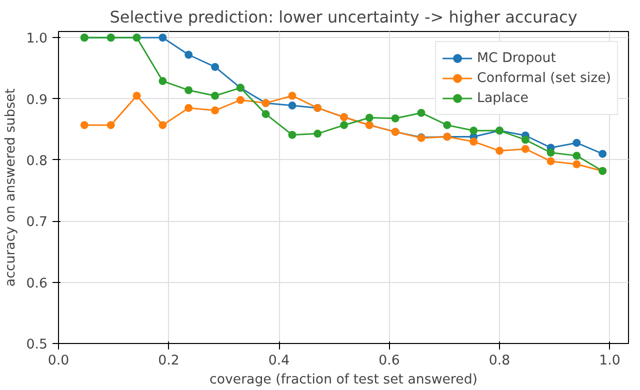 This screenshot has width=640, height=390. I want to click on y-tick-label: 0.7, so click(37, 222).